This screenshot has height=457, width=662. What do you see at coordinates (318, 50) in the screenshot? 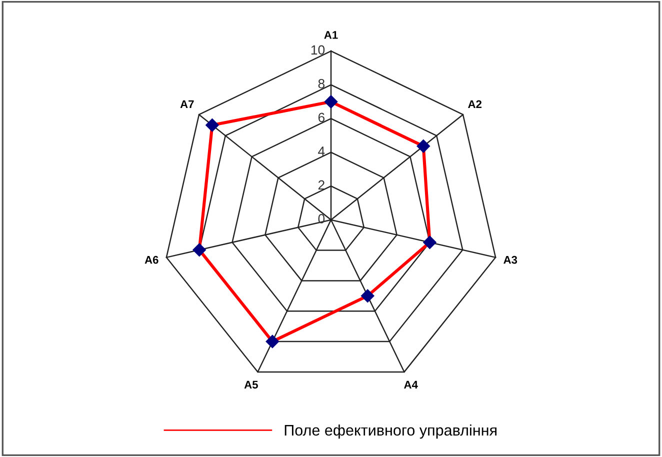
I see `y-tick-label: 10` at bounding box center [318, 50].